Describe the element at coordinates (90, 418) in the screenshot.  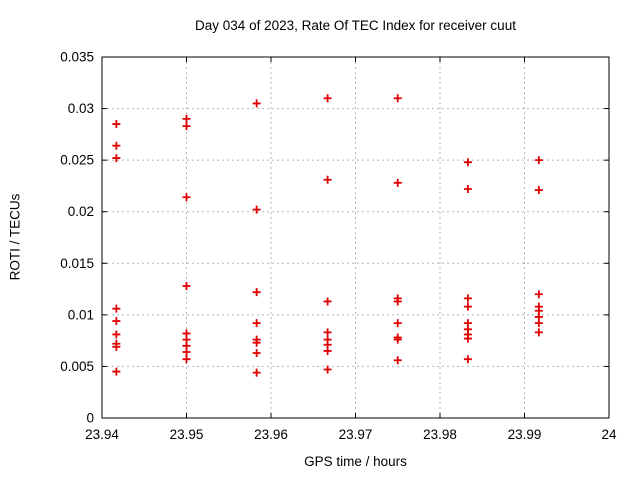
I see `y-tick-label: 0` at that location.